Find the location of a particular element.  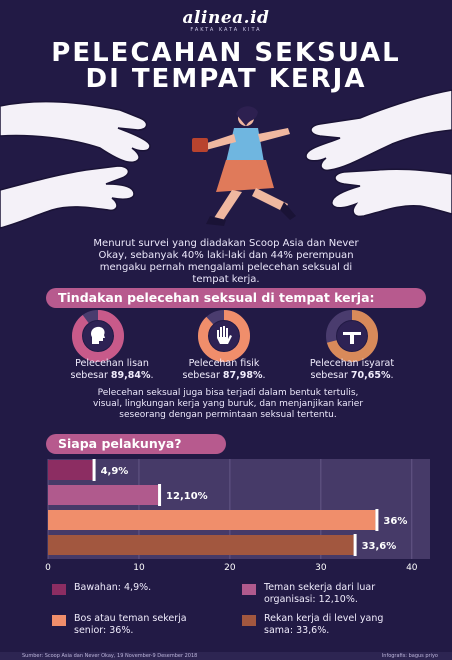

legend-text: senior: 36%. is located at coordinates (104, 630).